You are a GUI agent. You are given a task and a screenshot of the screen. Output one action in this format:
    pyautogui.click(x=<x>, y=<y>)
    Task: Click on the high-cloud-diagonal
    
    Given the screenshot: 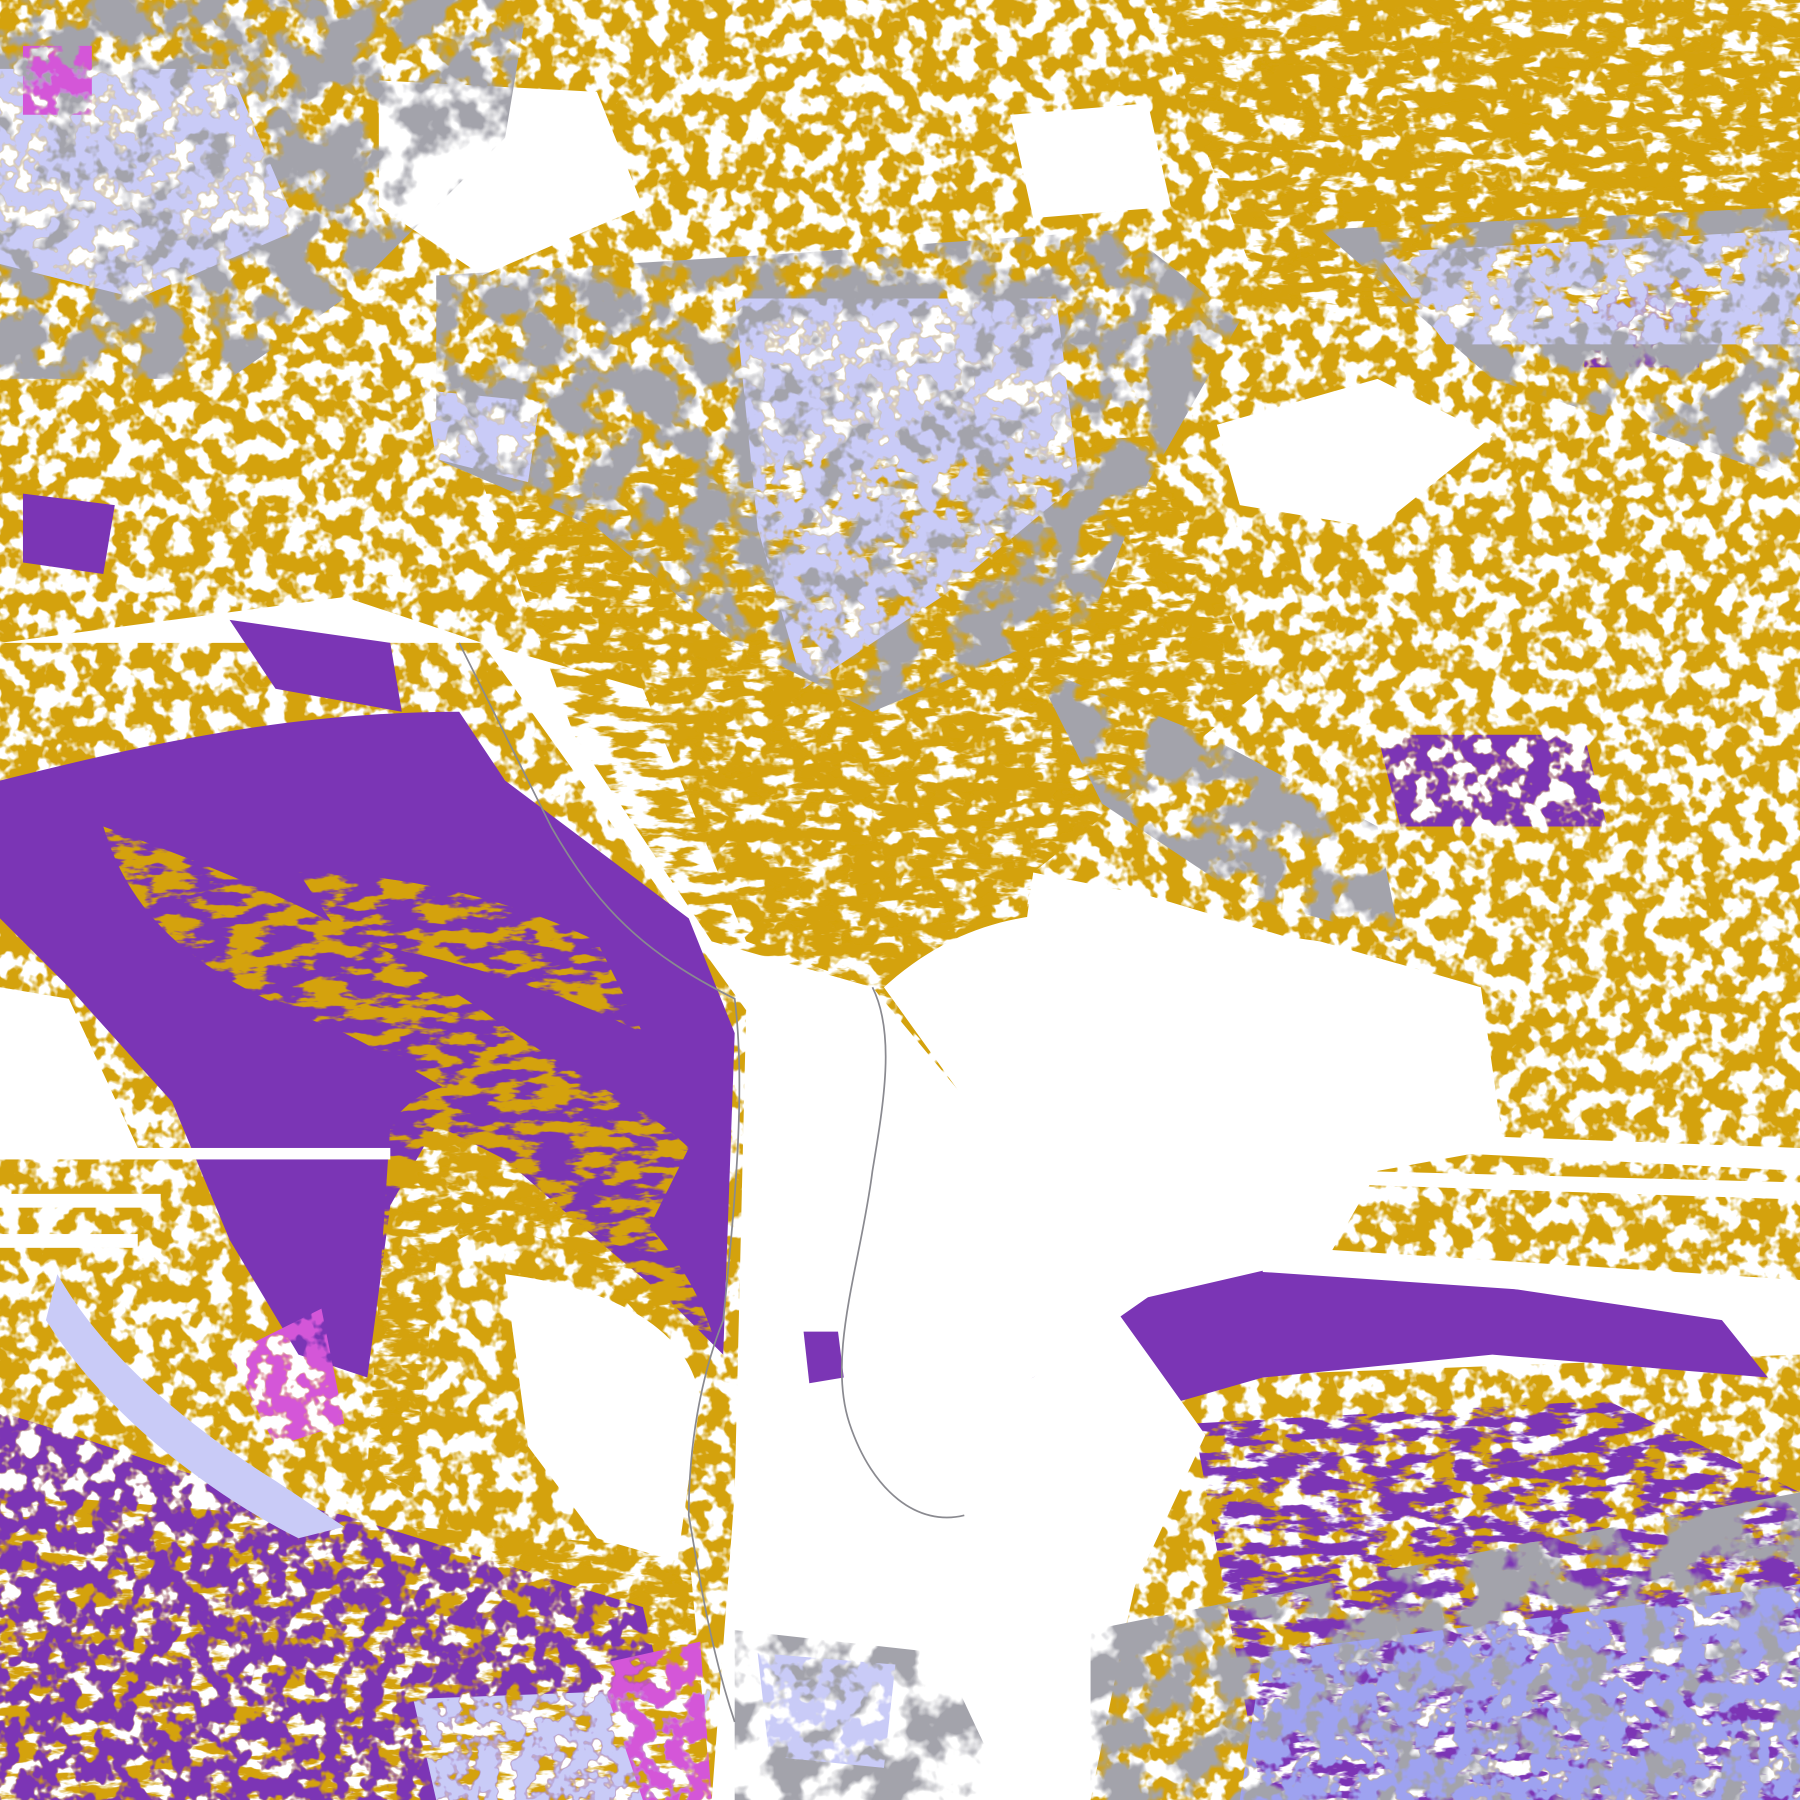 What is the action you would take?
    pyautogui.click(x=1217, y=803)
    